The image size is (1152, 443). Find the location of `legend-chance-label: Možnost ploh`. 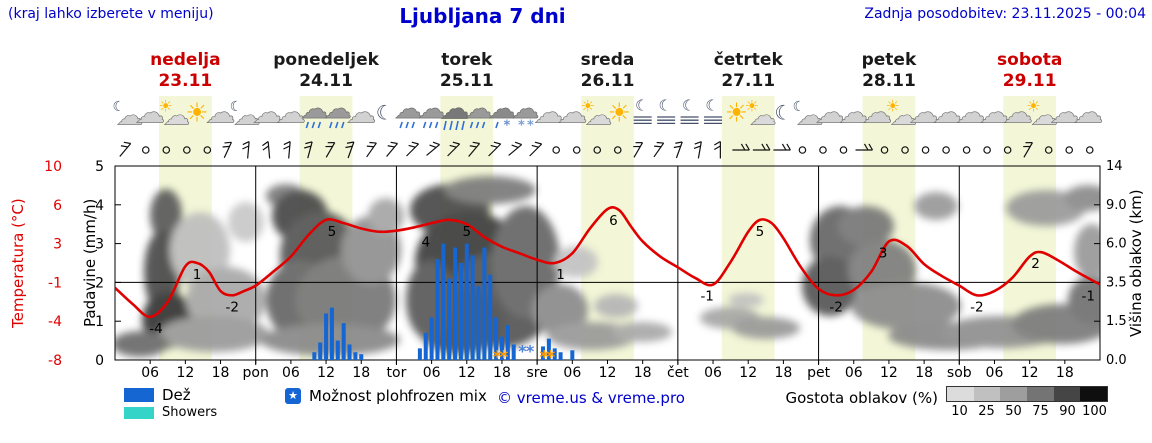

legend-chance-label: Možnost ploh is located at coordinates (359, 396).